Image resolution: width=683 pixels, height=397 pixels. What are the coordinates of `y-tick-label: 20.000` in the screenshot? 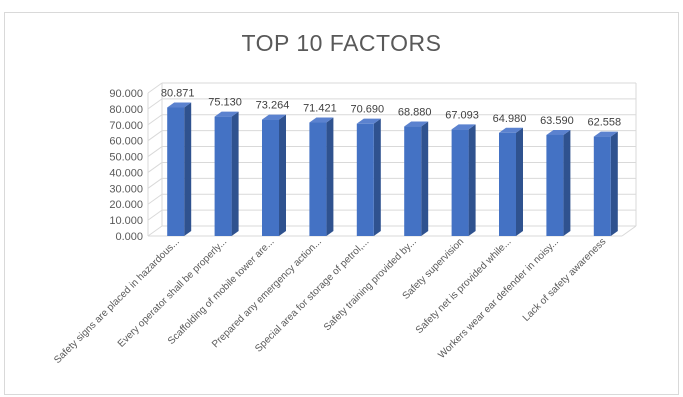 It's located at (126, 205).